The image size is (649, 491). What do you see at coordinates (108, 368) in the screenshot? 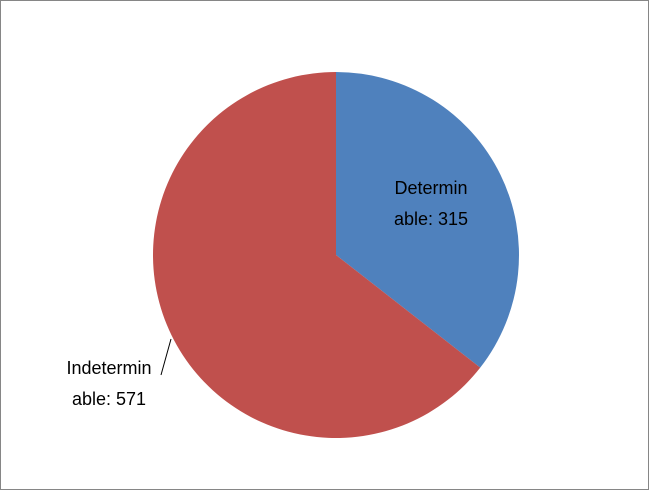
I see `data-label-line: Indetermin` at bounding box center [108, 368].